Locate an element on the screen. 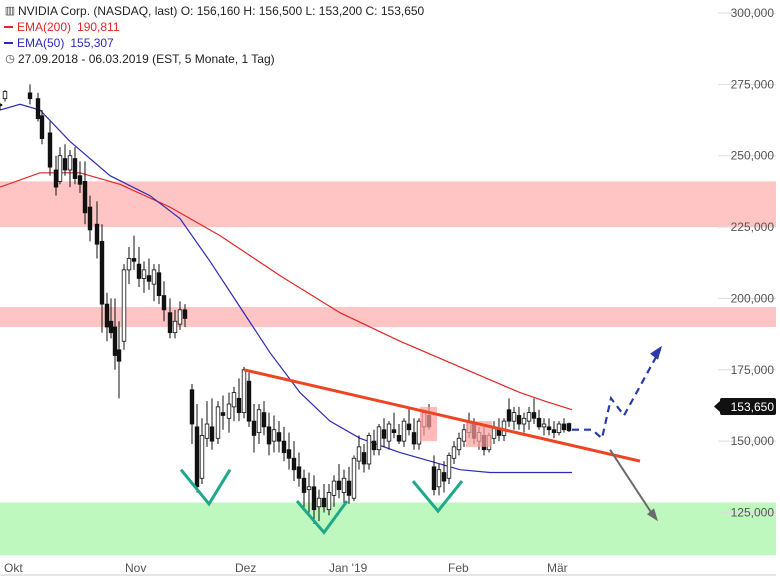 The image size is (780, 578). y-tick-label: 150,000 is located at coordinates (753, 441).